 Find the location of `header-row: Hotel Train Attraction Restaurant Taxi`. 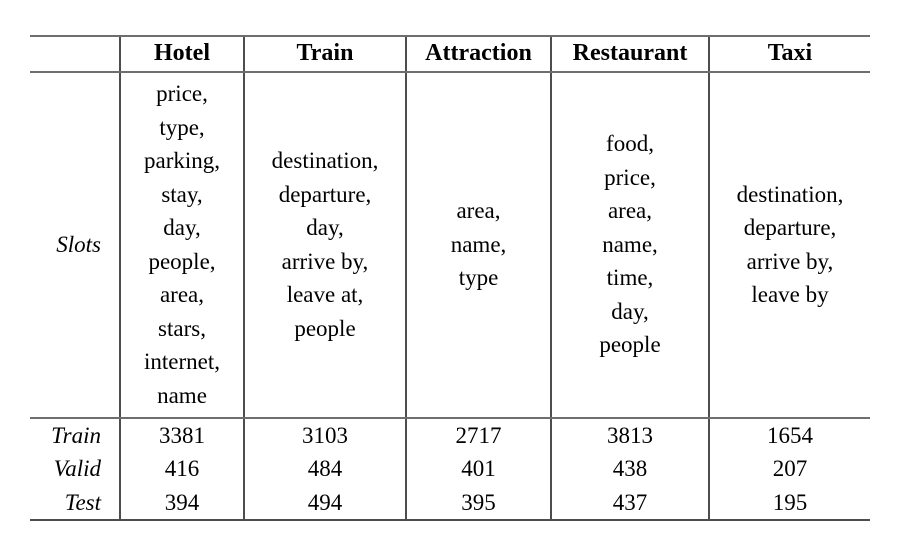

header-row: Hotel Train Attraction Restaurant Taxi is located at coordinates (450, 54).